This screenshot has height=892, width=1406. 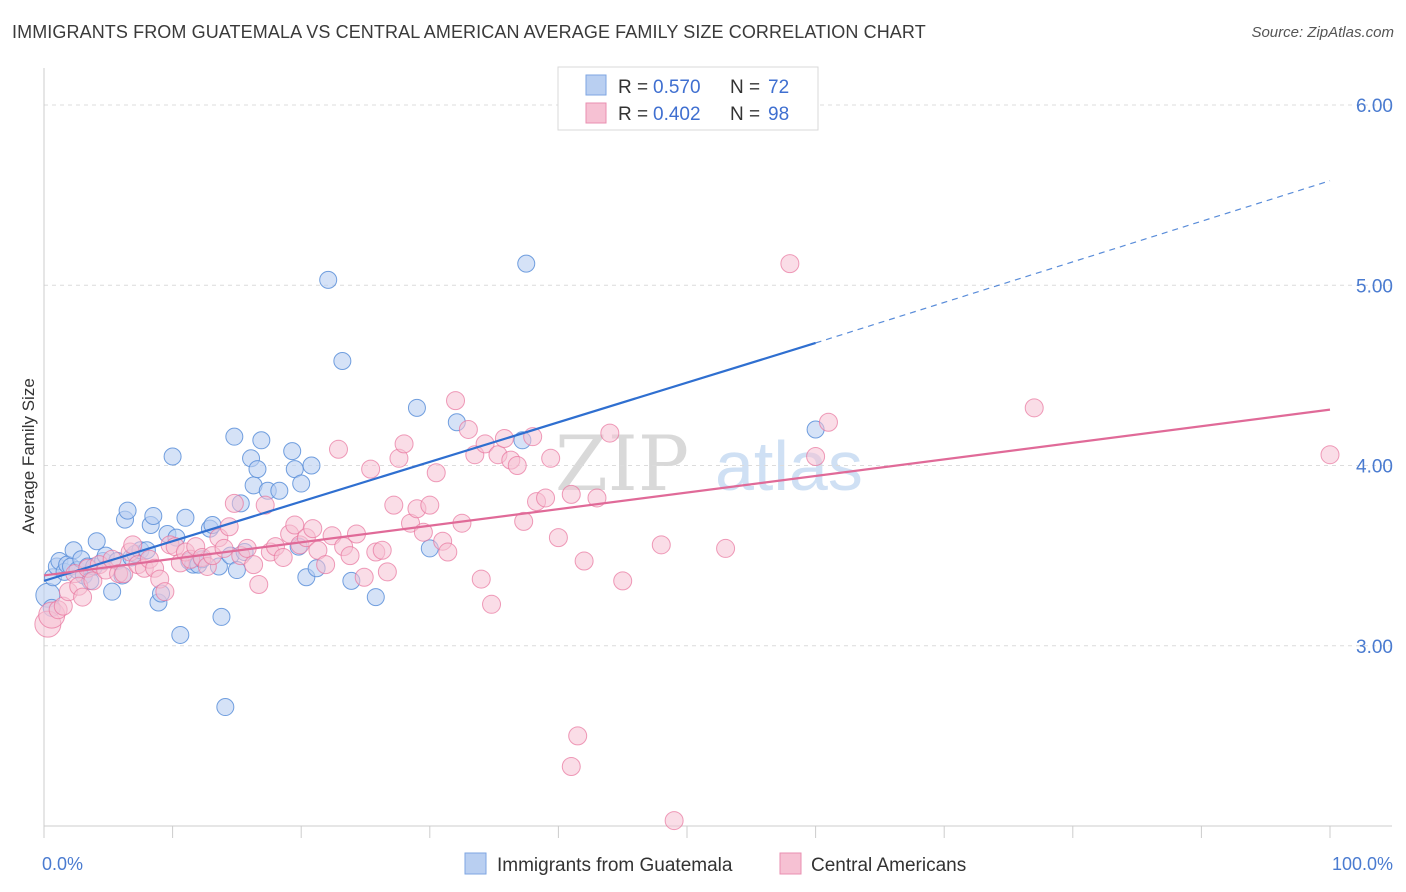 I want to click on legend-blue-r-value: 0.570, so click(x=677, y=87).